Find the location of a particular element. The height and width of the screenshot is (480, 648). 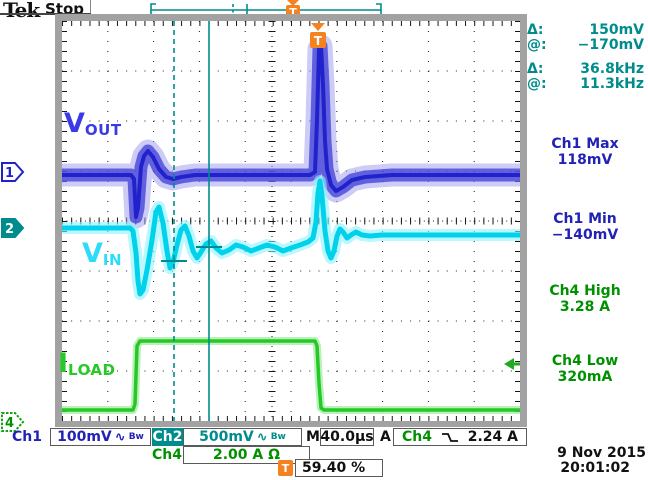

falling-edge-icon is located at coordinates (449, 437).